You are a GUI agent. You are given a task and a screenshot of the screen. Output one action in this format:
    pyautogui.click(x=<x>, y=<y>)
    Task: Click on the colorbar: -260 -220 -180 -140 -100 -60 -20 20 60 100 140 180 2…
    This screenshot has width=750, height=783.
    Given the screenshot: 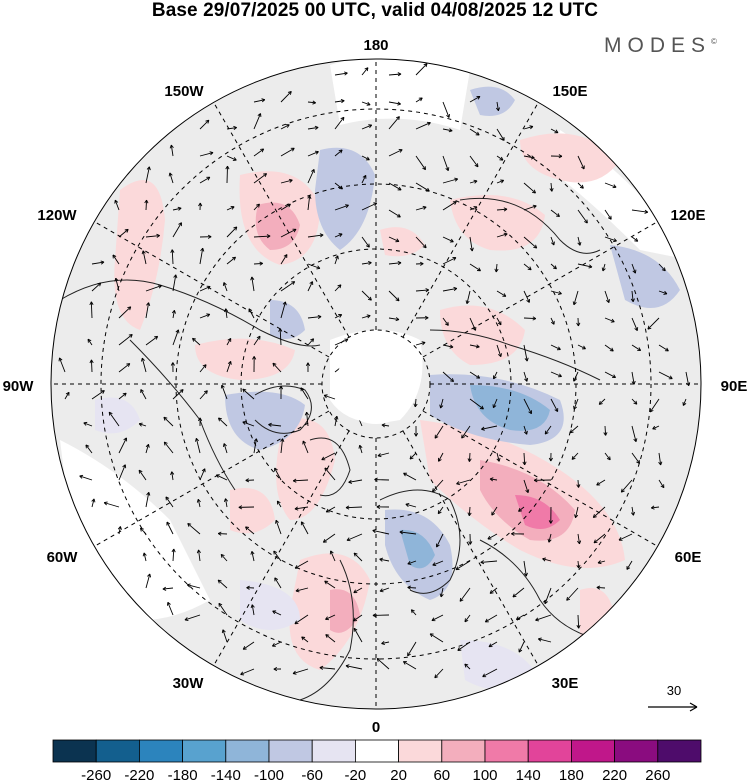 What is the action you would take?
    pyautogui.click(x=377, y=761)
    